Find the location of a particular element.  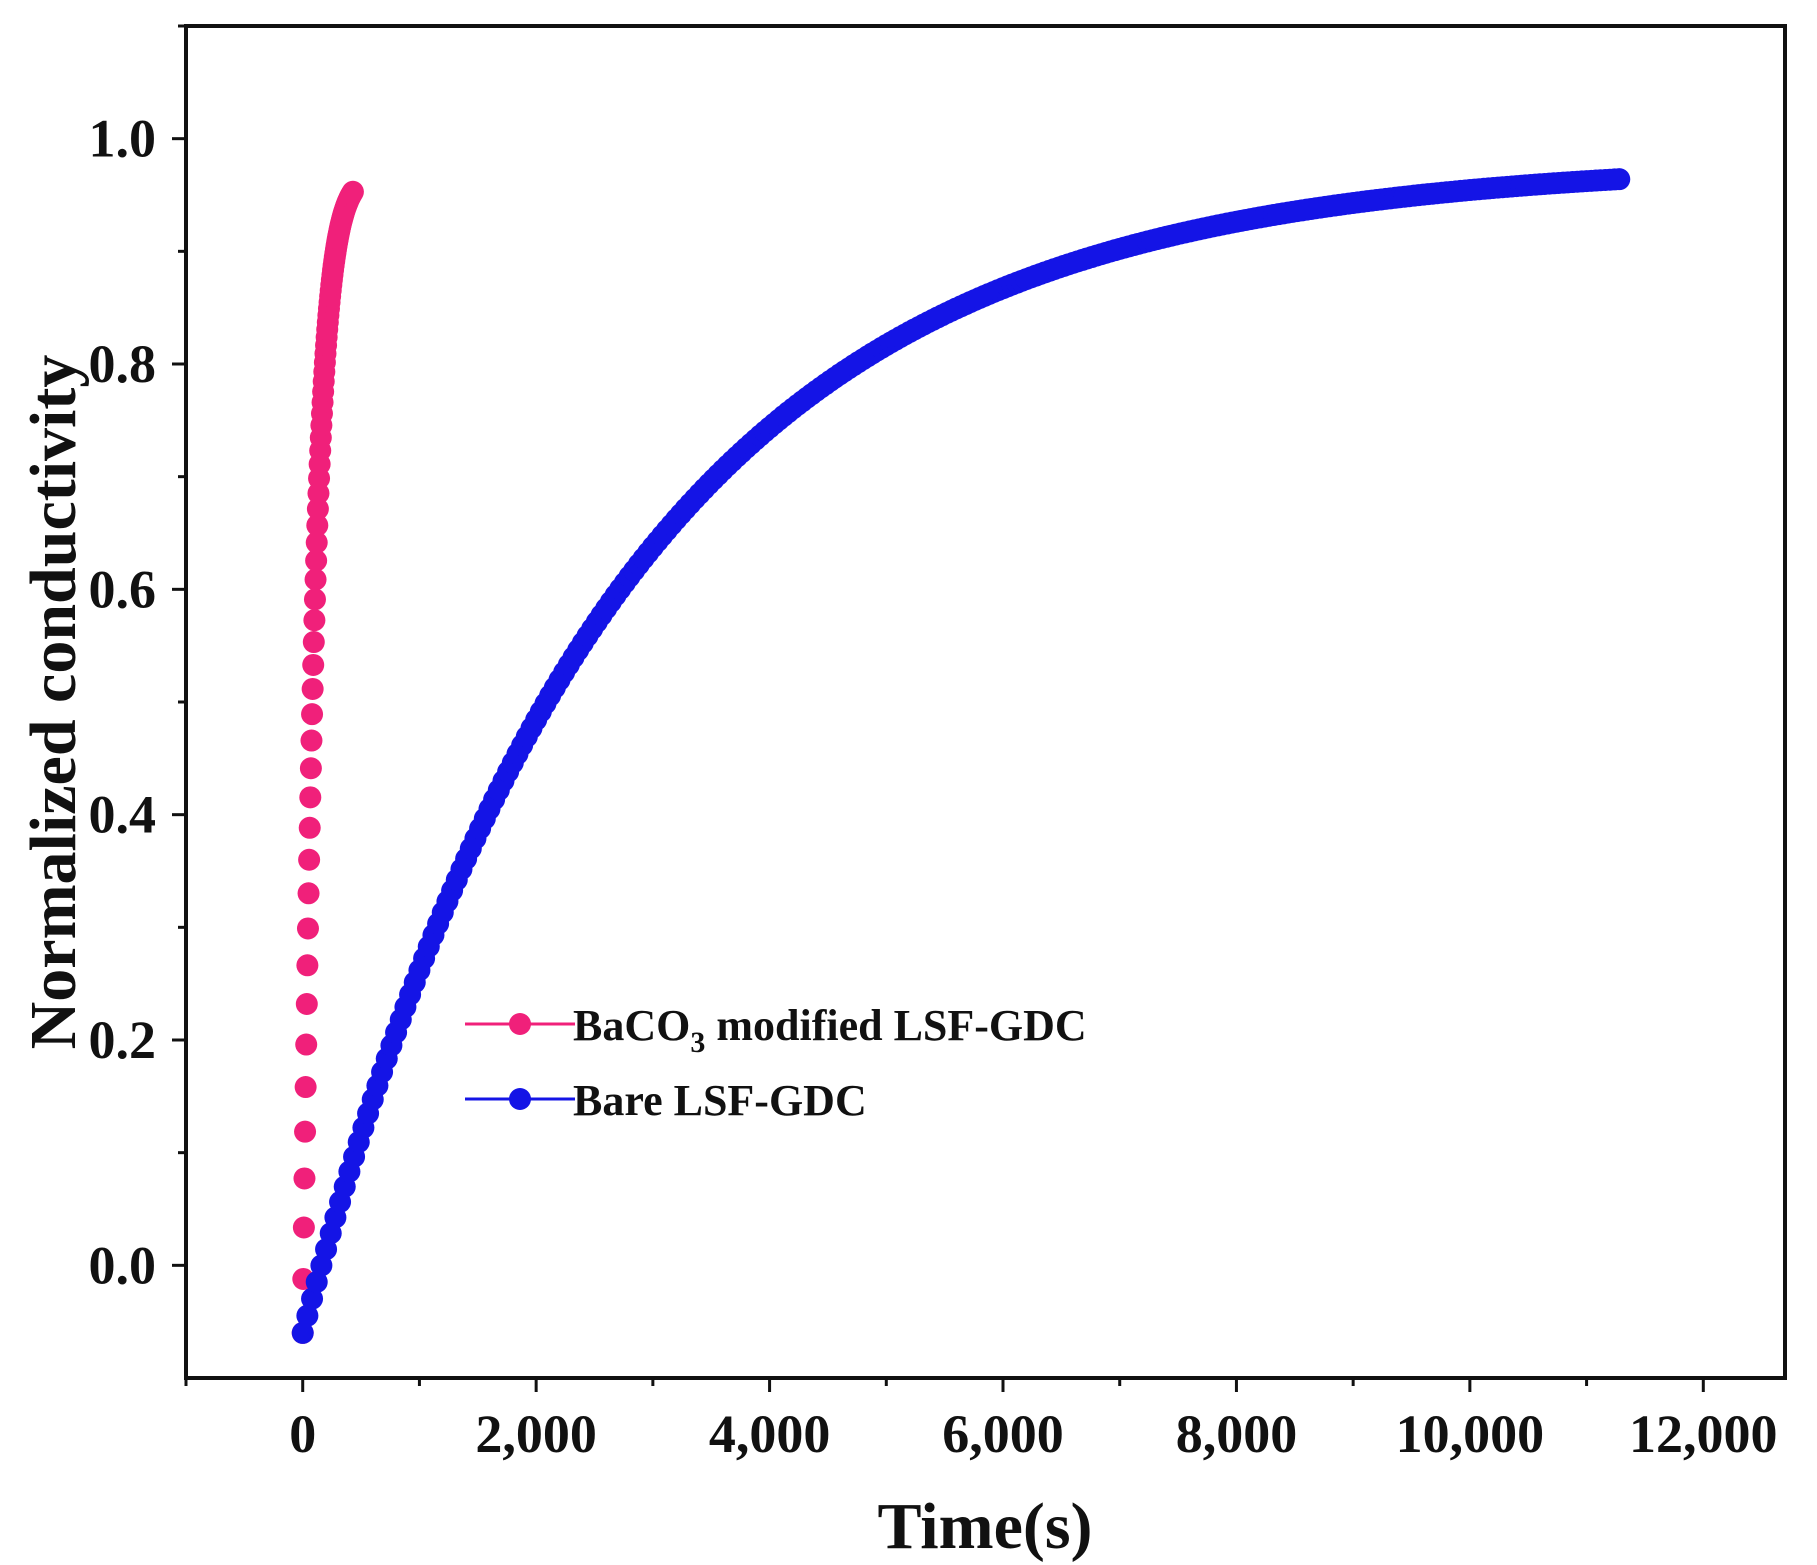

legend-item-bare: Bare LSF-GDC is located at coordinates (666, 1100).